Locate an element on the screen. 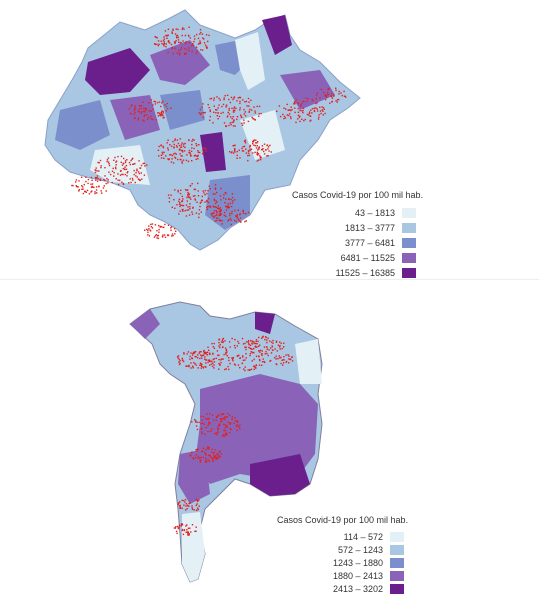  legend-row: 1880 – 2413 is located at coordinates (369, 576).